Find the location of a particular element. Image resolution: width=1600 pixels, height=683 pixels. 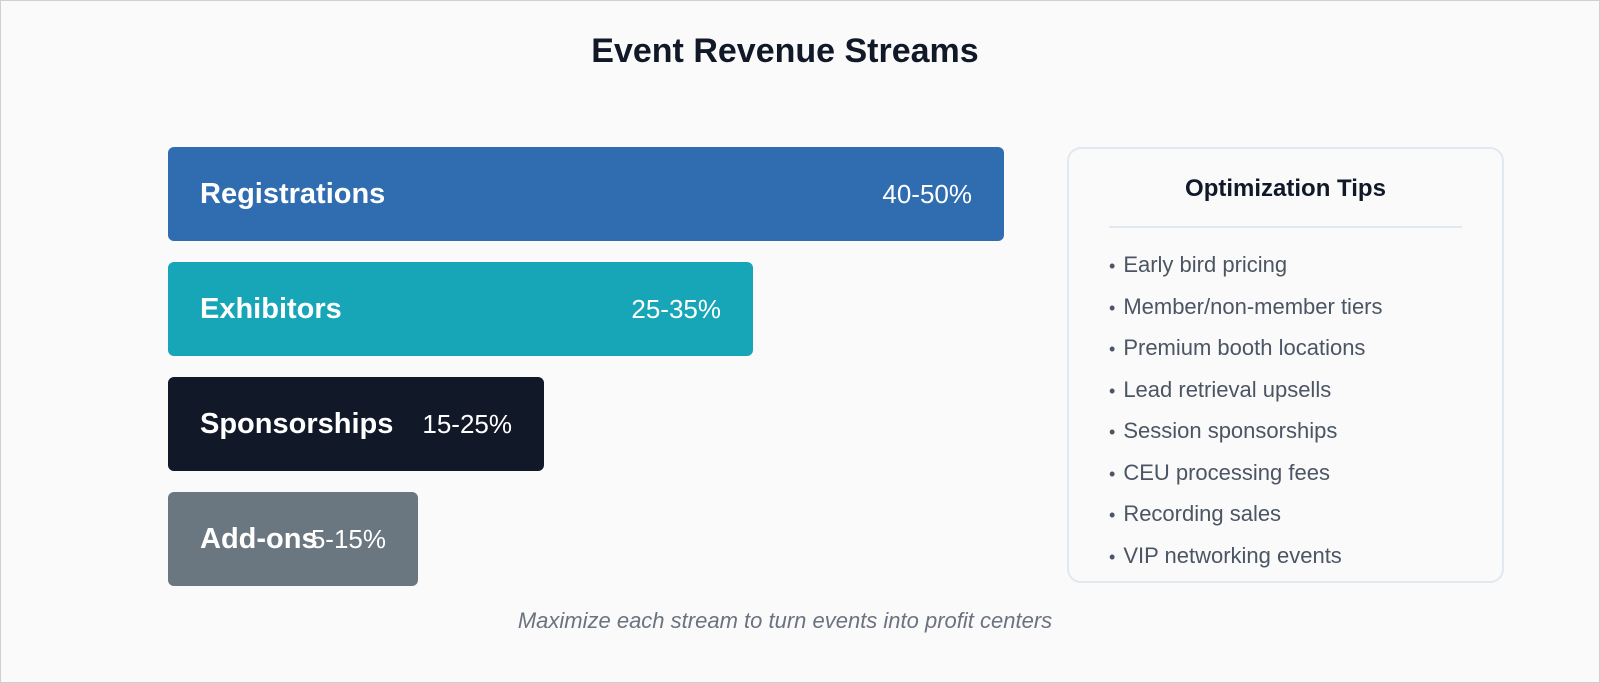

bar-label: Sponsorships is located at coordinates (297, 424).